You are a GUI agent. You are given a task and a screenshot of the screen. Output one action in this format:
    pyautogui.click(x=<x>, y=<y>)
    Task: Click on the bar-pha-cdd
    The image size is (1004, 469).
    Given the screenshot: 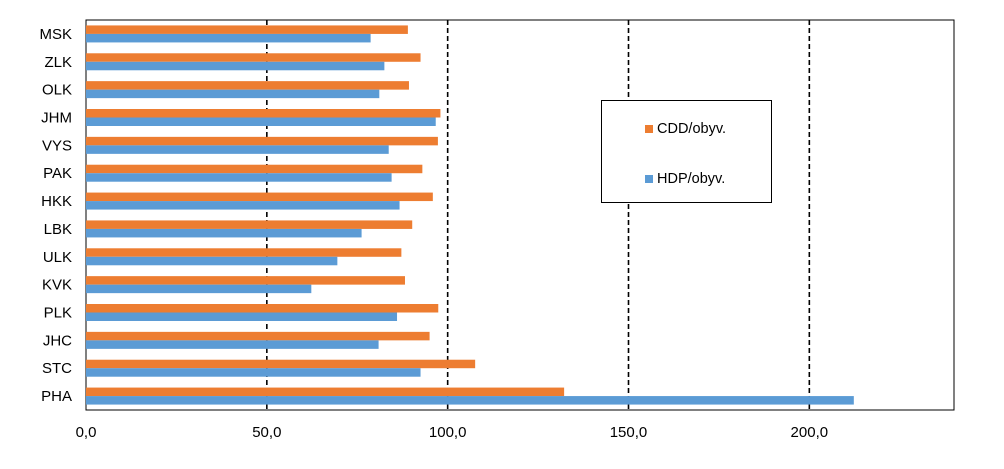 What is the action you would take?
    pyautogui.click(x=325, y=392)
    